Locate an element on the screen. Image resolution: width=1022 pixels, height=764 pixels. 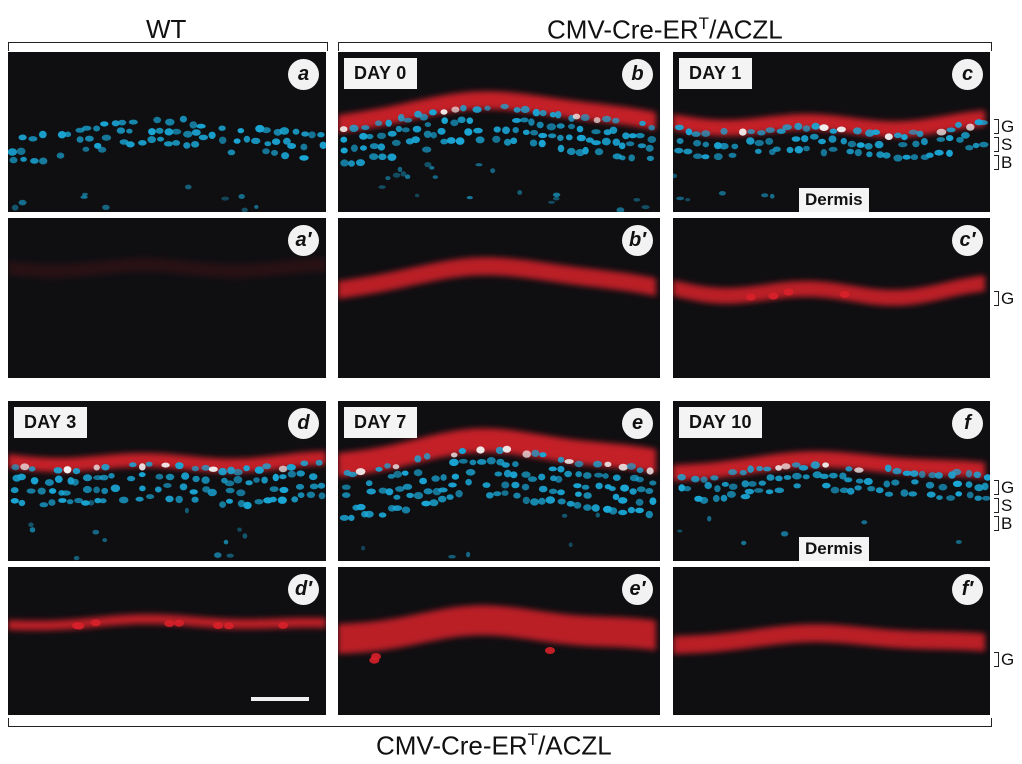
wt-header: WT is located at coordinates (166, 29).